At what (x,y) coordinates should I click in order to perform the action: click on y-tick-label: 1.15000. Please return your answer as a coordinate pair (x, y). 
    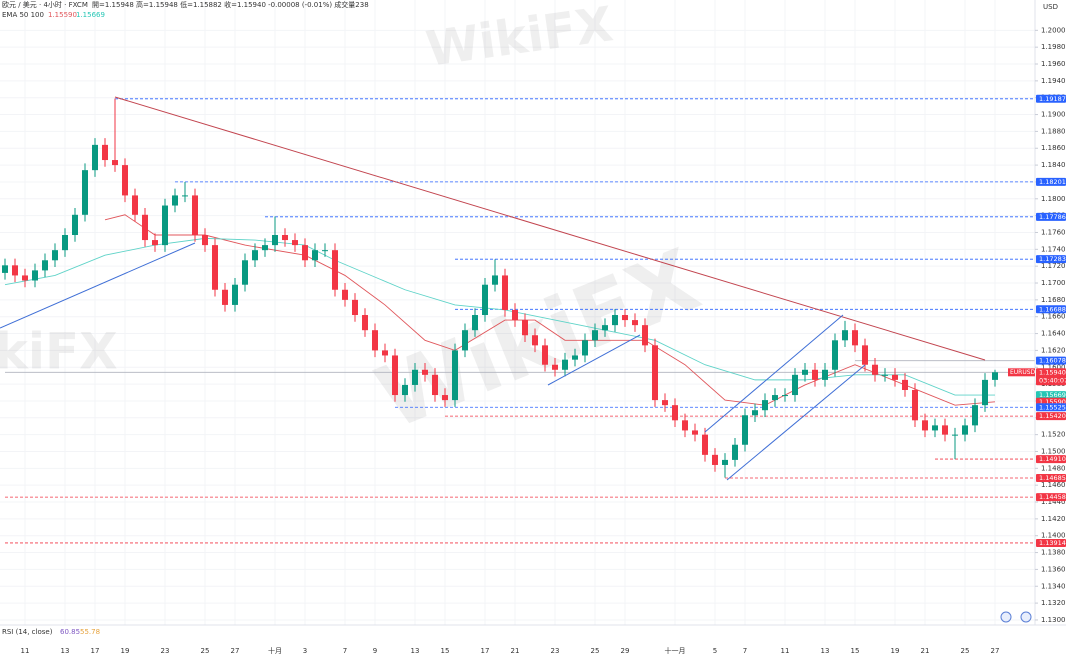
    Looking at the image, I should click on (1053, 451).